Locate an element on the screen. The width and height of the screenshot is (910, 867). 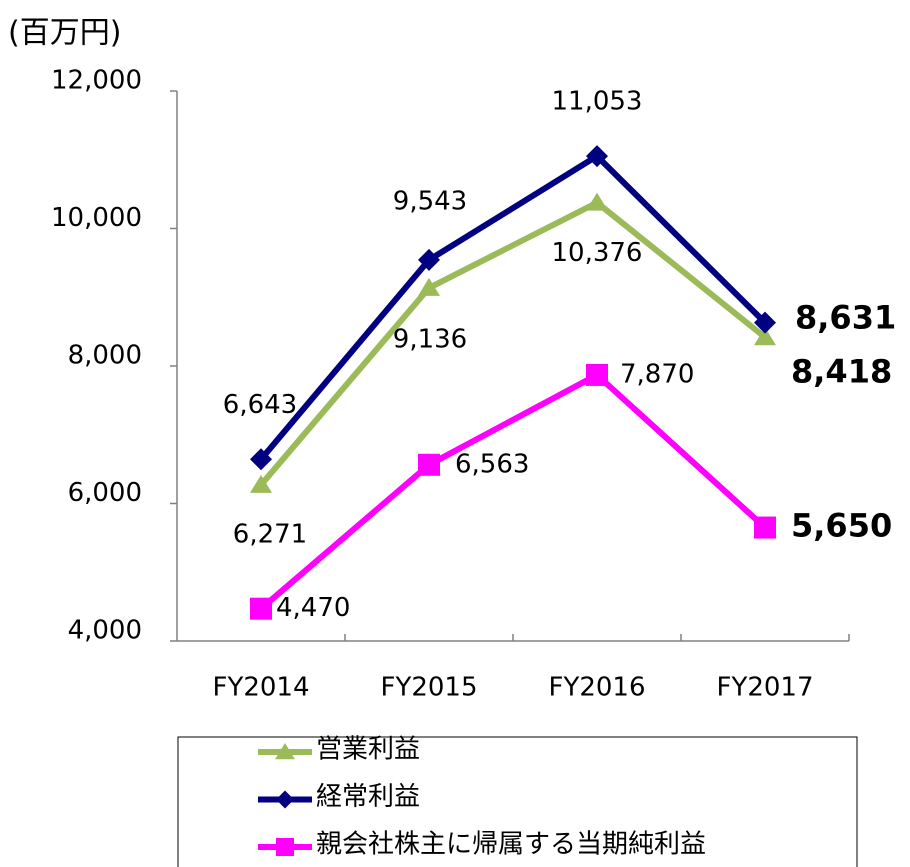
data-label: 9,136 is located at coordinates (430, 339).